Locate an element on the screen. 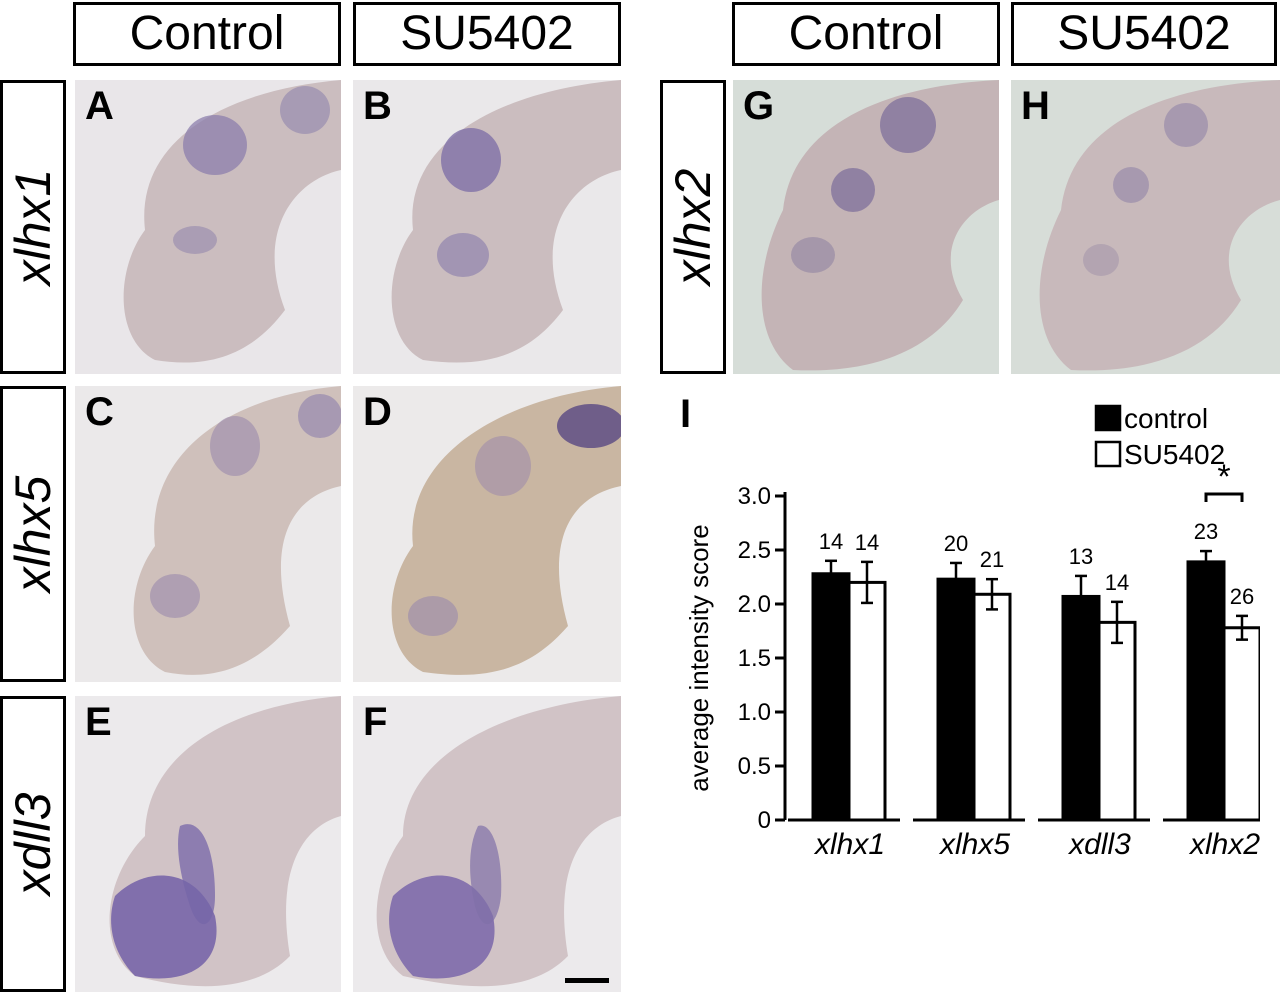 This screenshot has height=994, width=1280. count-label: 20 is located at coordinates (956, 543).